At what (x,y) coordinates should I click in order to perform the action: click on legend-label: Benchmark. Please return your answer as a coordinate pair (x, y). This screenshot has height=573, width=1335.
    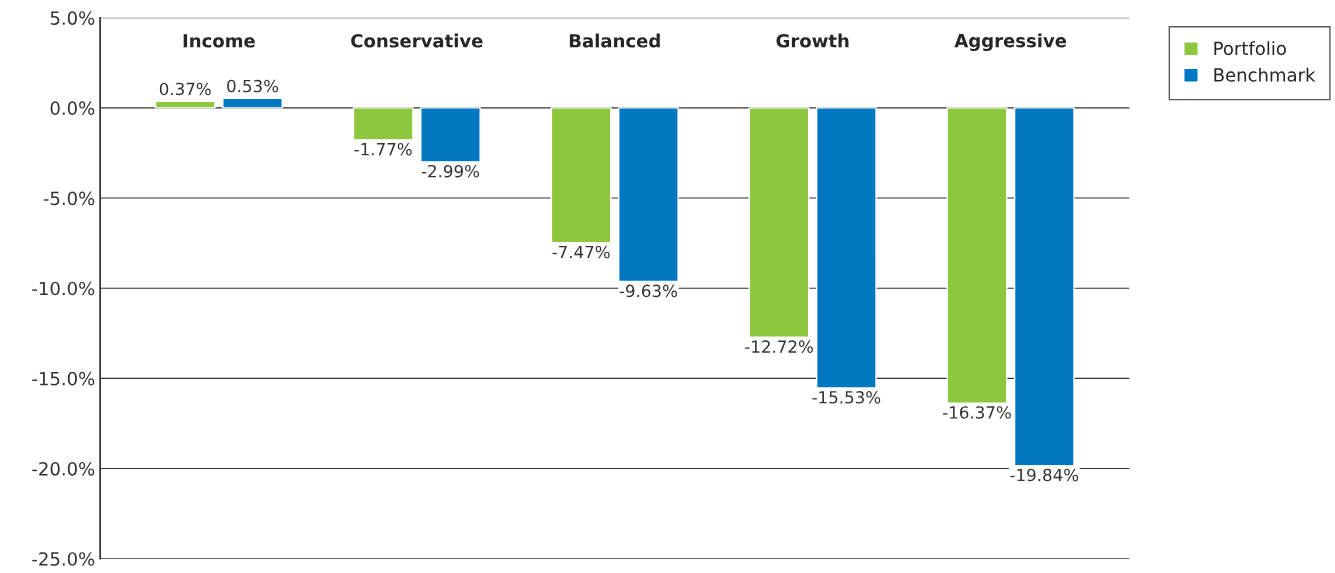
    Looking at the image, I should click on (1265, 74).